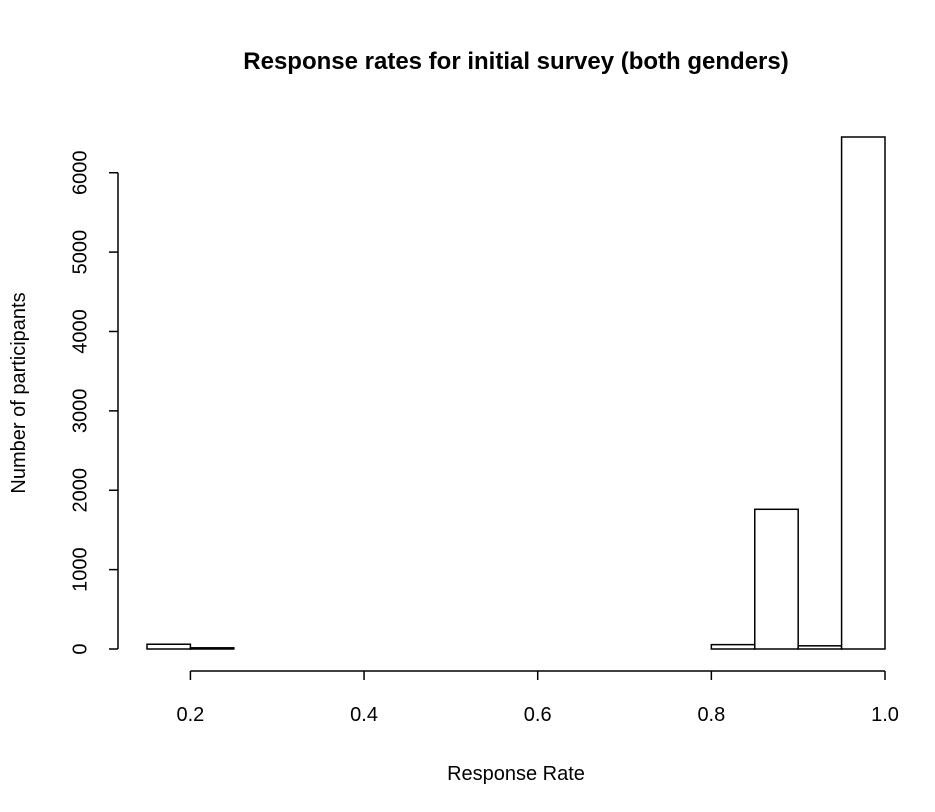 This screenshot has width=935, height=812. Describe the element at coordinates (364, 715) in the screenshot. I see `x-tick-label: 0.4` at that location.